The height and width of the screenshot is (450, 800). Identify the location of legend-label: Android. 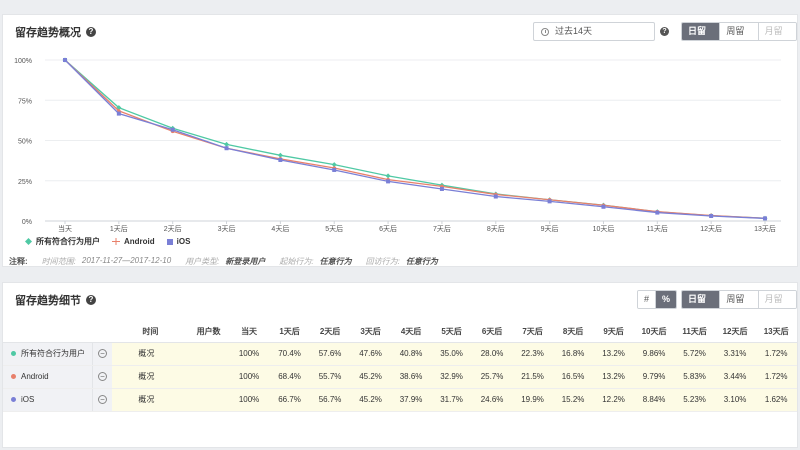
(139, 241).